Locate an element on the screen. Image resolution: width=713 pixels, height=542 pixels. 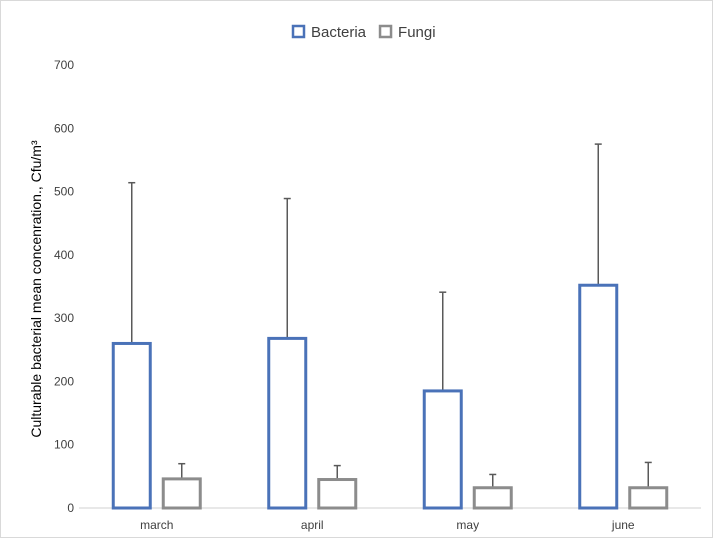
legend-swatch-bacteria is located at coordinates (298, 31).